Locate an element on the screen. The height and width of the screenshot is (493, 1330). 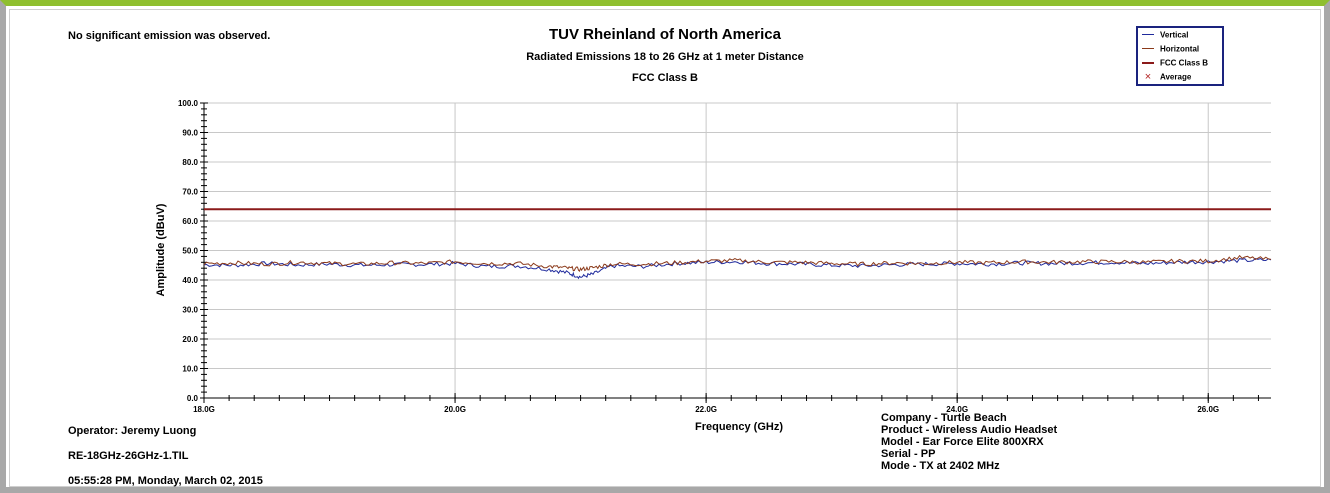
model-line: Model - Ear Force Elite 800XRX is located at coordinates (962, 442).